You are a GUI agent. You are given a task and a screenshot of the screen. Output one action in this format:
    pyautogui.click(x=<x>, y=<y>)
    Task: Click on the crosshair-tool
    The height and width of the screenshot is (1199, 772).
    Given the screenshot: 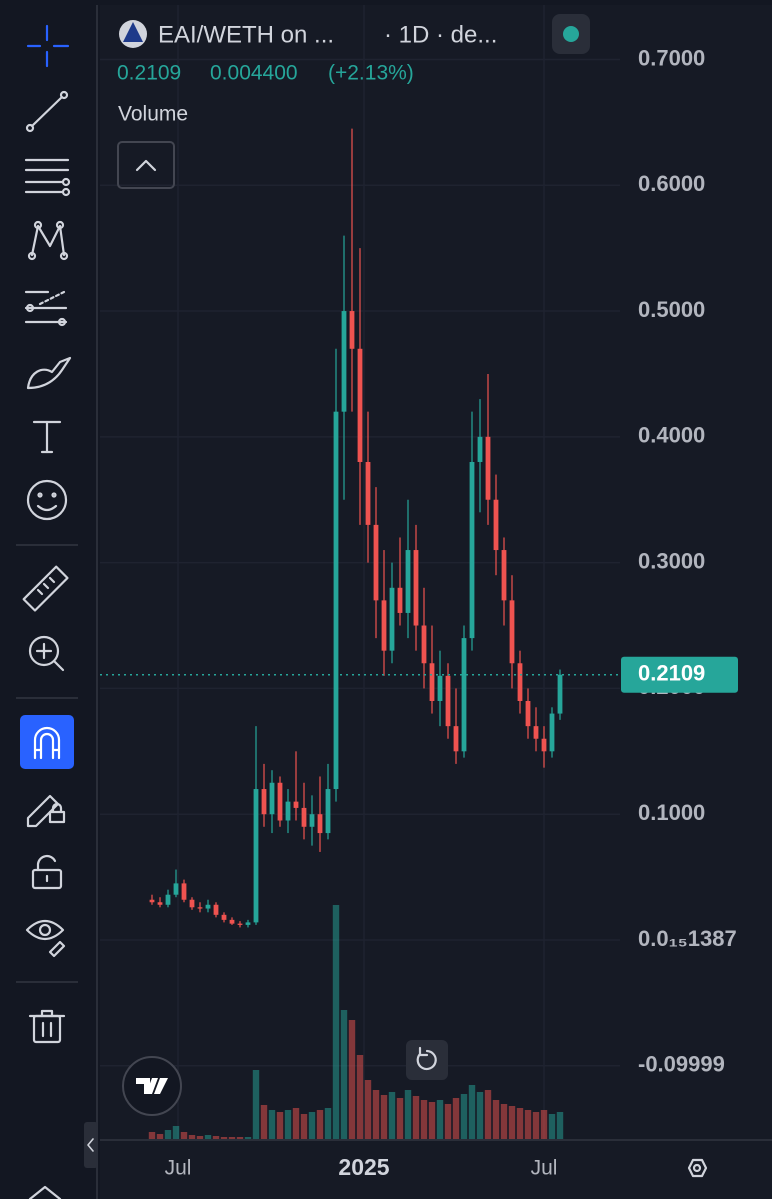 What is the action you would take?
    pyautogui.click(x=48, y=46)
    